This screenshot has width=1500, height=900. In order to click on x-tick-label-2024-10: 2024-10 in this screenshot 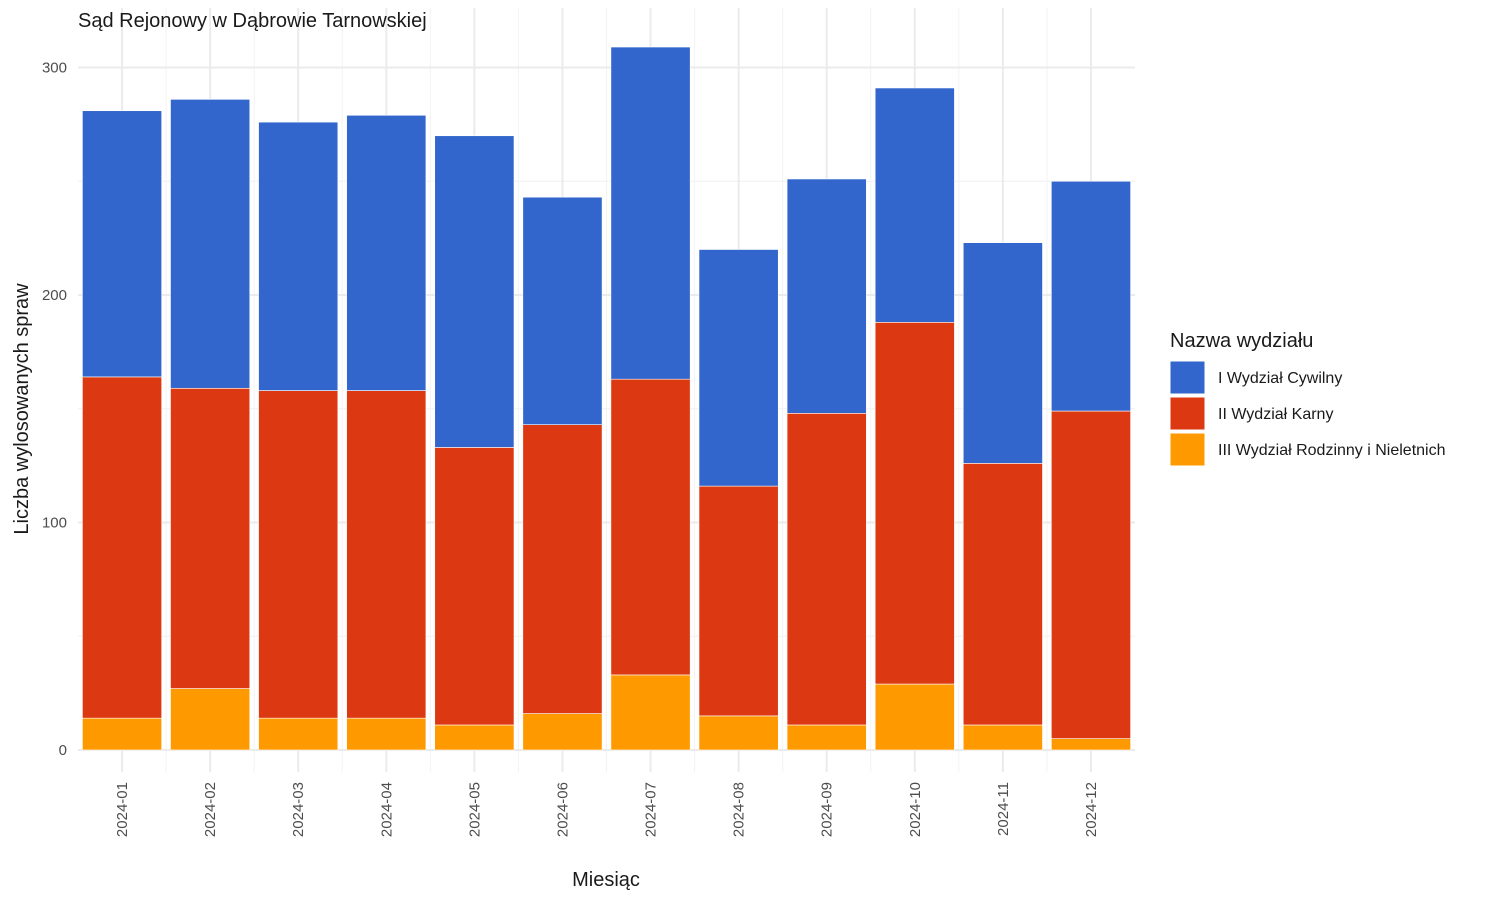, I will do `click(915, 809)`.